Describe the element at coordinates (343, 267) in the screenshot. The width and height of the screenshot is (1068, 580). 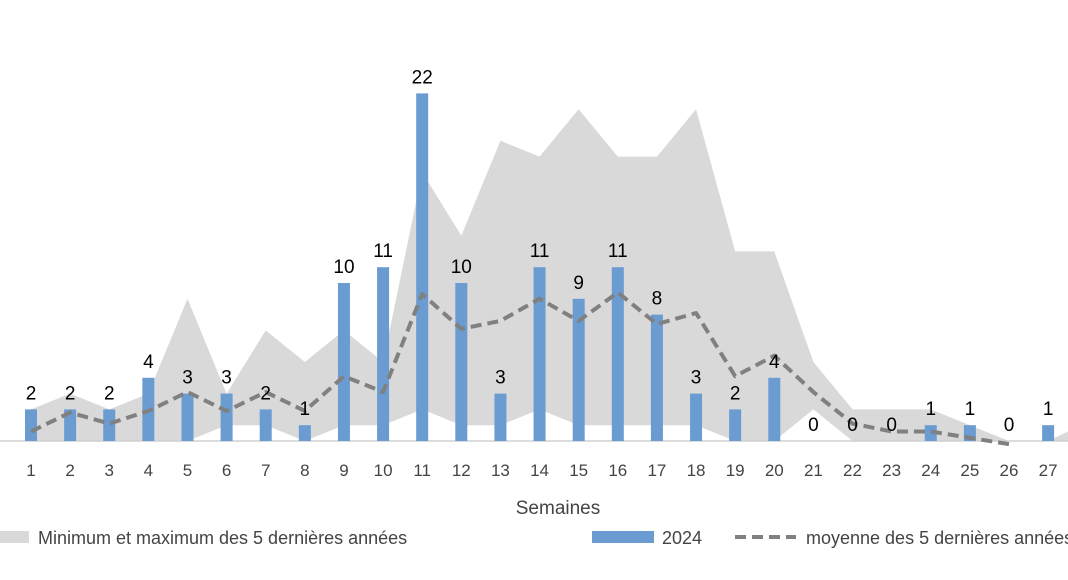
I see `data-label-week-9: 10` at that location.